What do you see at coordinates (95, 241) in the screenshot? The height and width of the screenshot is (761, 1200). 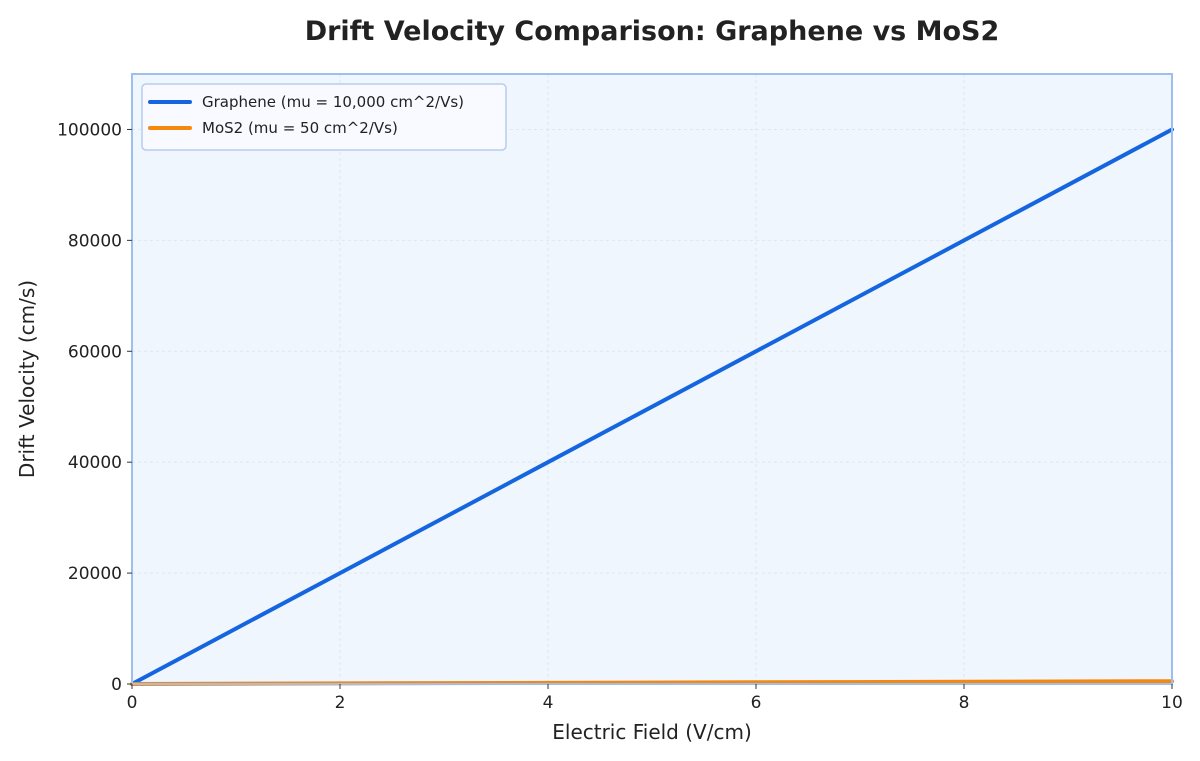 I see `y-tick-label: 80000` at bounding box center [95, 241].